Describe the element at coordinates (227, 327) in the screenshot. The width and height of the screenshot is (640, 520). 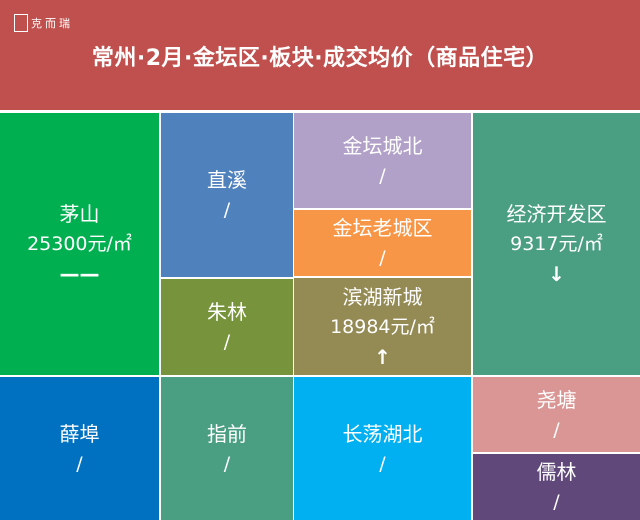
I see `cell-3: 朱林 /` at that location.